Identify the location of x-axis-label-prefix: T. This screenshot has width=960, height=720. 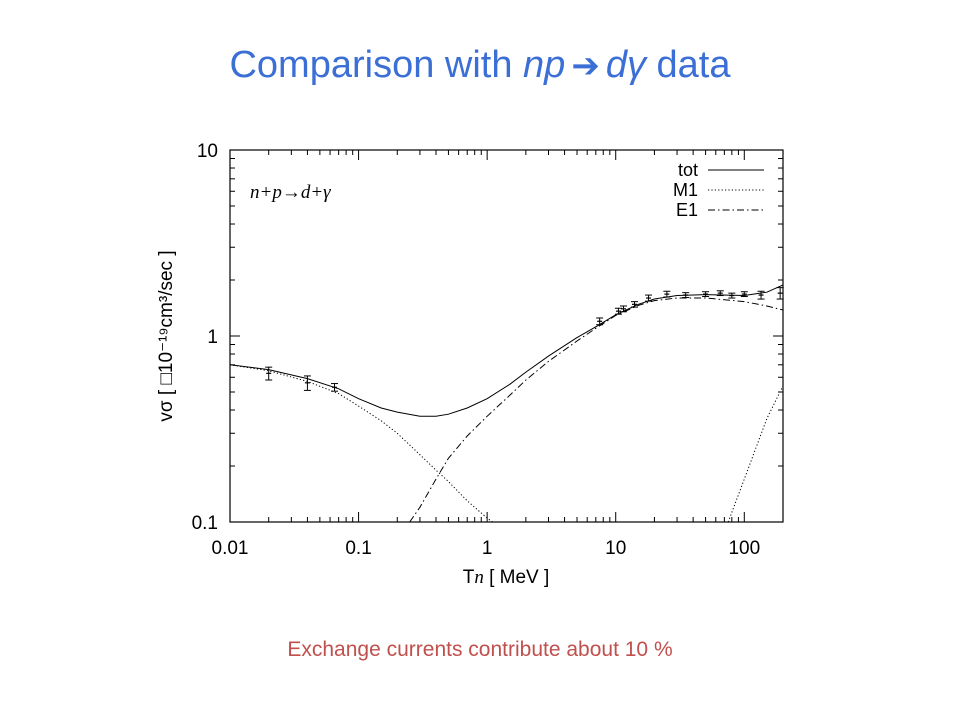
(469, 577).